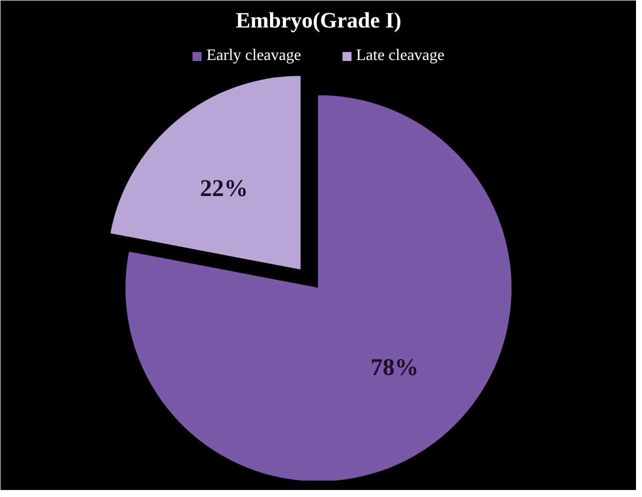 The width and height of the screenshot is (642, 497). What do you see at coordinates (319, 20) in the screenshot?
I see `chart-title: Embryo(Grade I)` at bounding box center [319, 20].